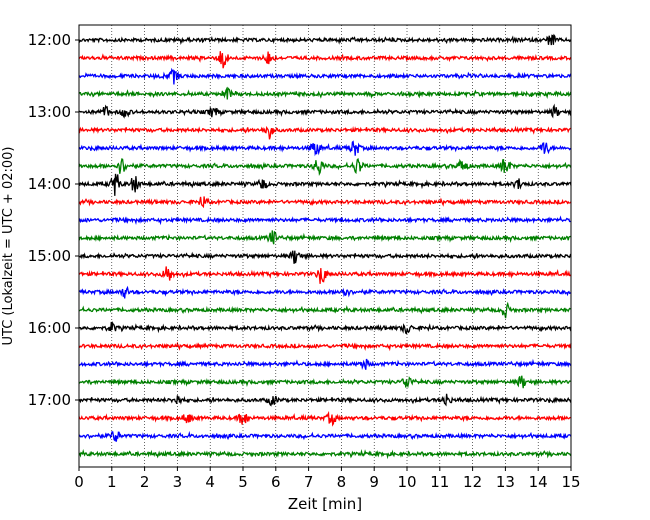 This screenshot has height=520, width=650. What do you see at coordinates (243, 482) in the screenshot?
I see `x-tick-label: 5` at bounding box center [243, 482].